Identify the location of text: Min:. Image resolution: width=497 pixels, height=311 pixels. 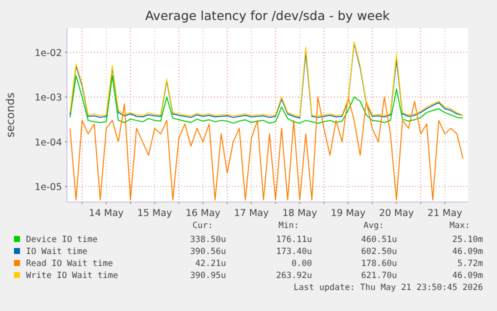
(288, 226).